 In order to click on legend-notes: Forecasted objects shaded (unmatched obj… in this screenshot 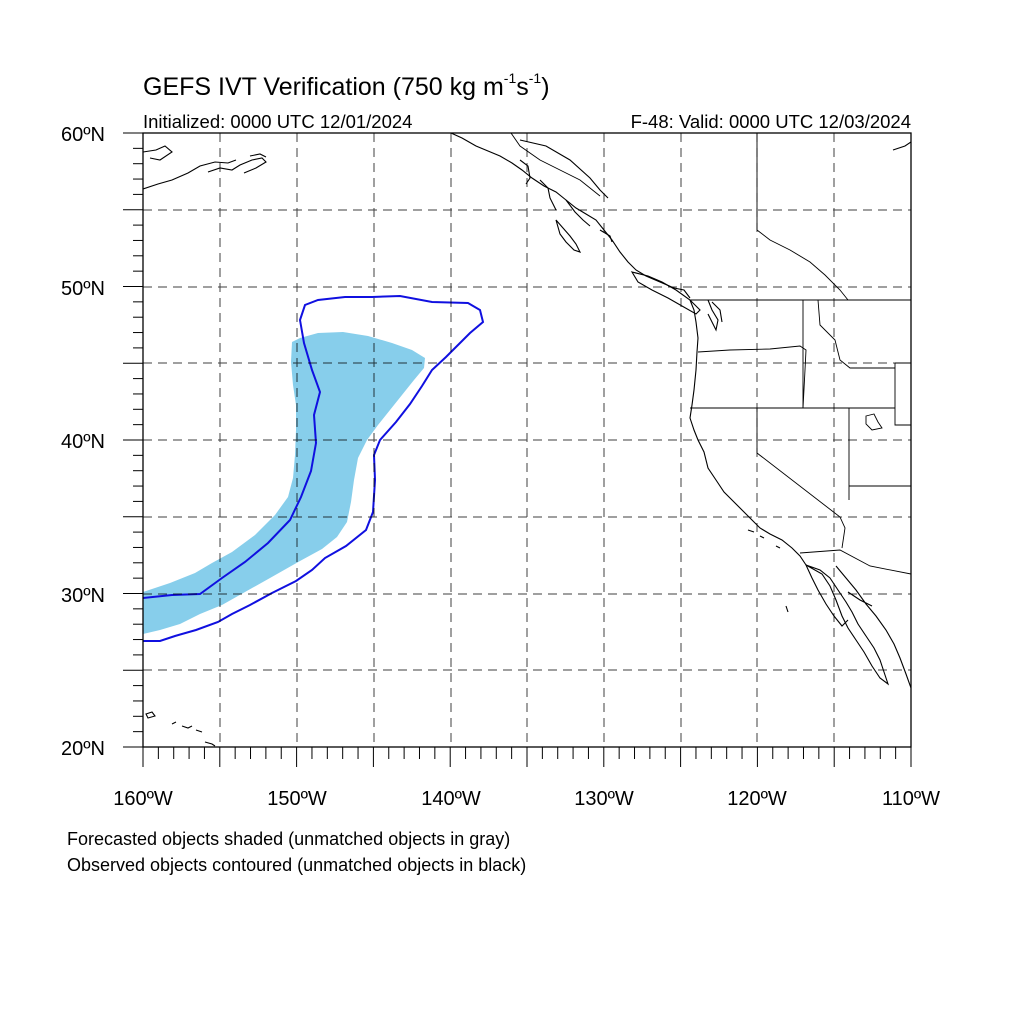, I will do `click(296, 852)`.